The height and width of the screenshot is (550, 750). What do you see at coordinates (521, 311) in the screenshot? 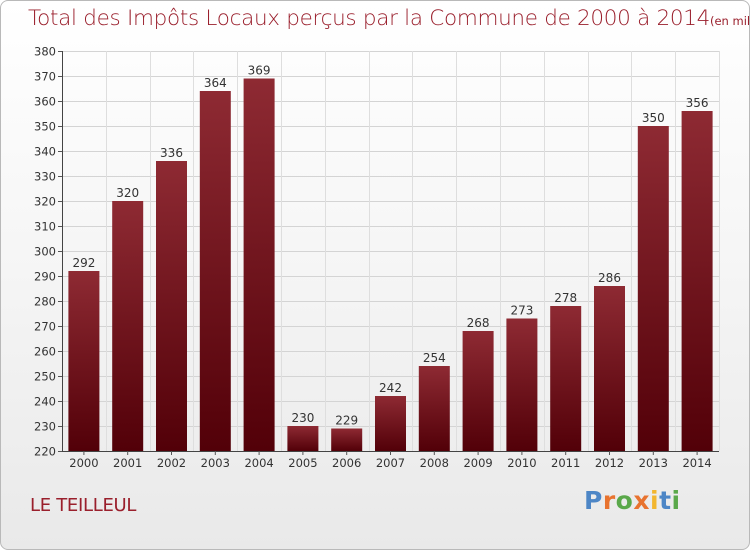
I see `data-label: 273` at bounding box center [521, 311].